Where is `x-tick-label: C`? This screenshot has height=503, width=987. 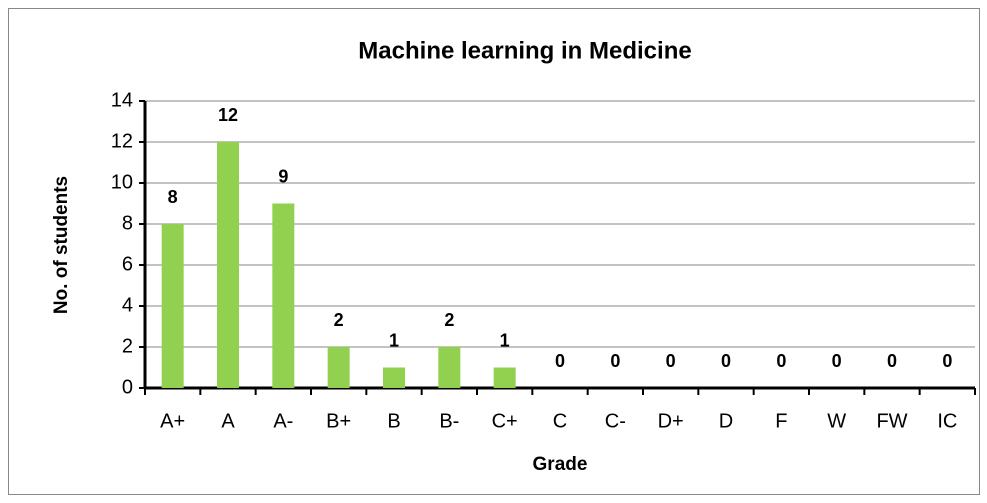
x-tick-label: C is located at coordinates (560, 421).